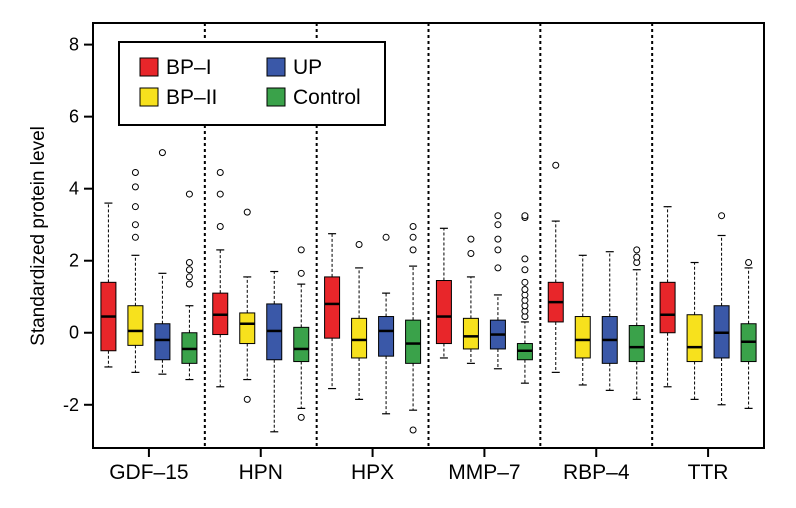 This screenshot has height=508, width=796. What do you see at coordinates (372, 472) in the screenshot?
I see `x-tick-label: HPX` at bounding box center [372, 472].